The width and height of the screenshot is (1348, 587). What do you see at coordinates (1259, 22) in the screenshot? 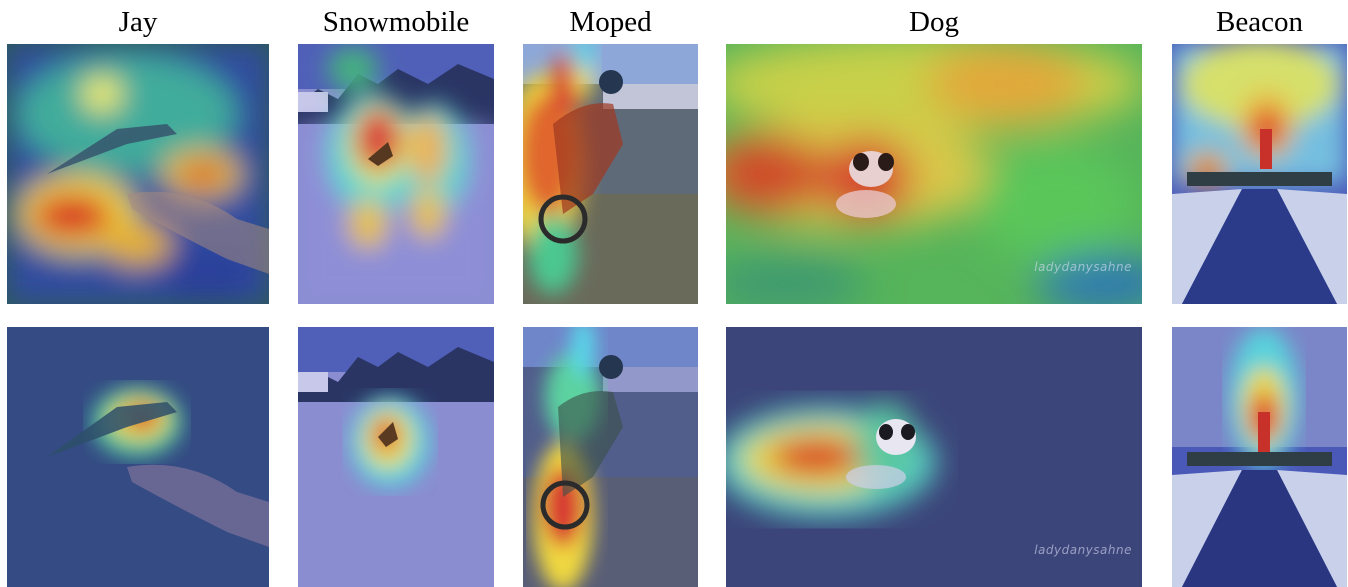
I see `column-title-beacon: Beacon` at bounding box center [1259, 22].